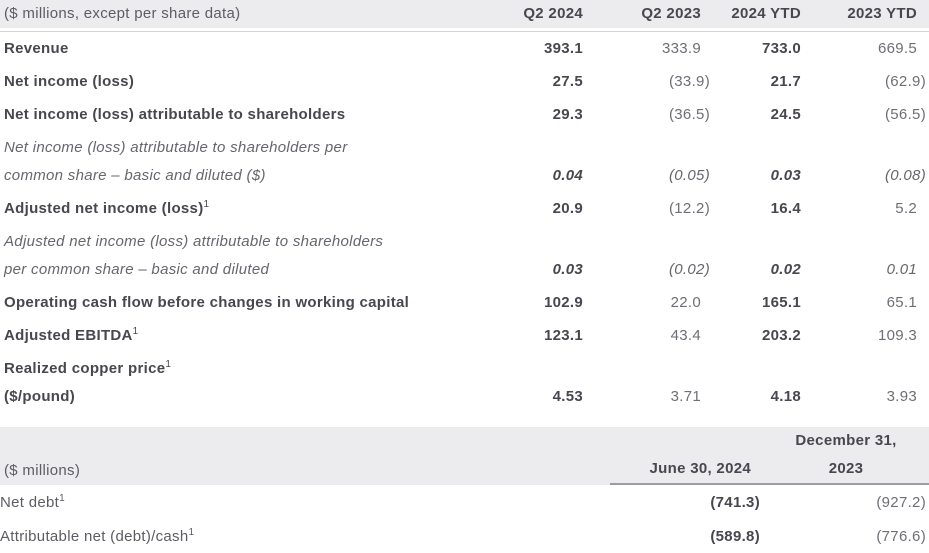 This screenshot has height=553, width=929. What do you see at coordinates (785, 81) in the screenshot?
I see `cell: 21.7` at bounding box center [785, 81].